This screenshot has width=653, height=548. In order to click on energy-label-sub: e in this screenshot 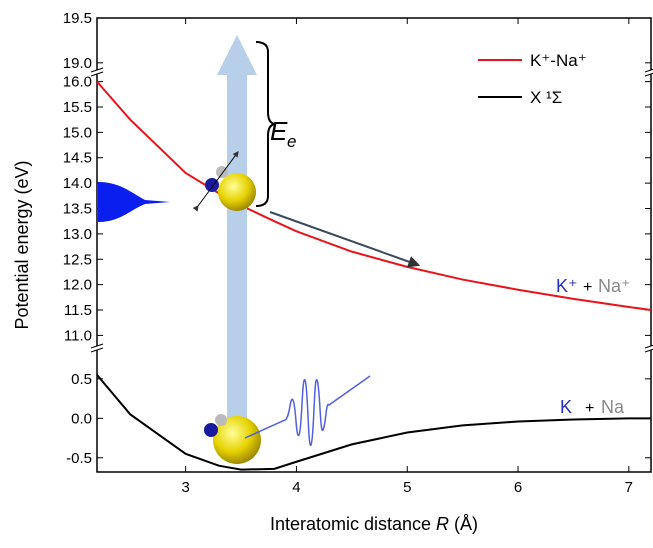, I will do `click(291, 141)`.